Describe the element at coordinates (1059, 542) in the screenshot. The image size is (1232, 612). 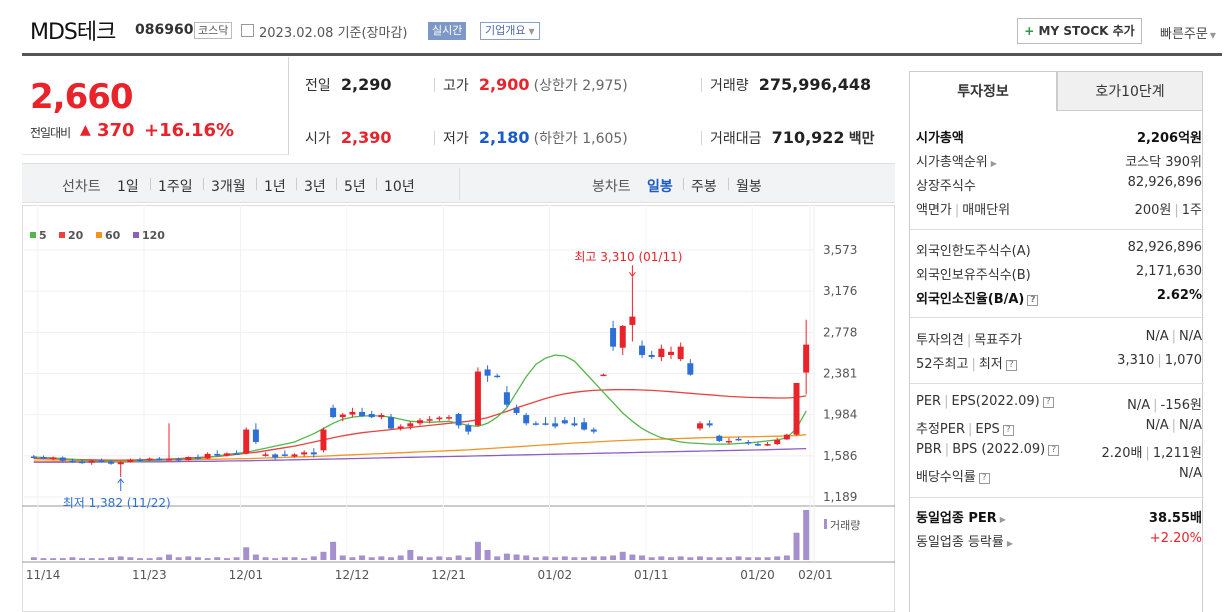
I see `sector-change-row: 동일업종 등락률 ▶ +2.20%` at that location.